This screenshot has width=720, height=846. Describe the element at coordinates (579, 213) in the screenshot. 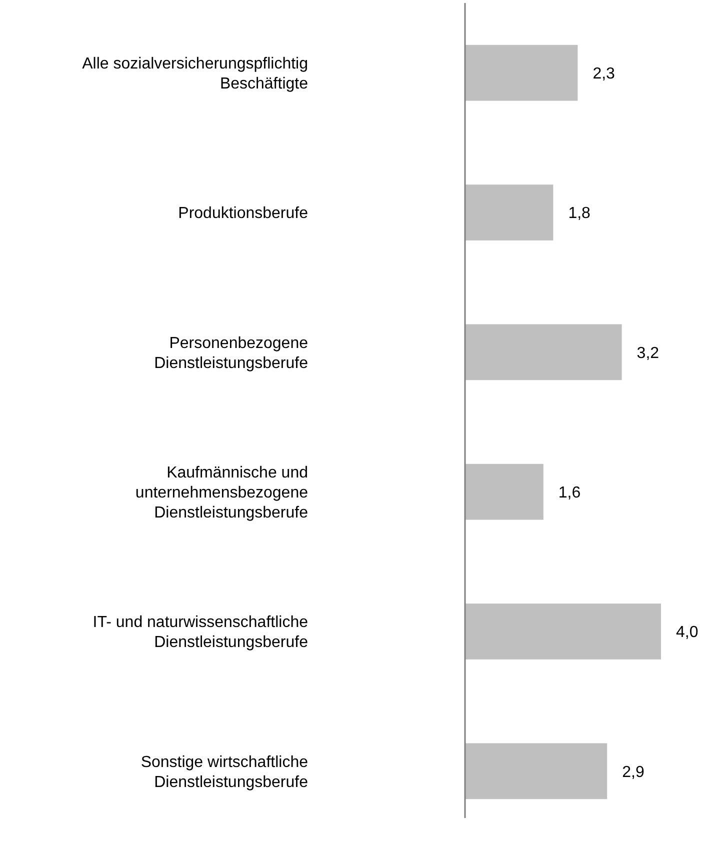

I see `data-label: 1,8` at that location.